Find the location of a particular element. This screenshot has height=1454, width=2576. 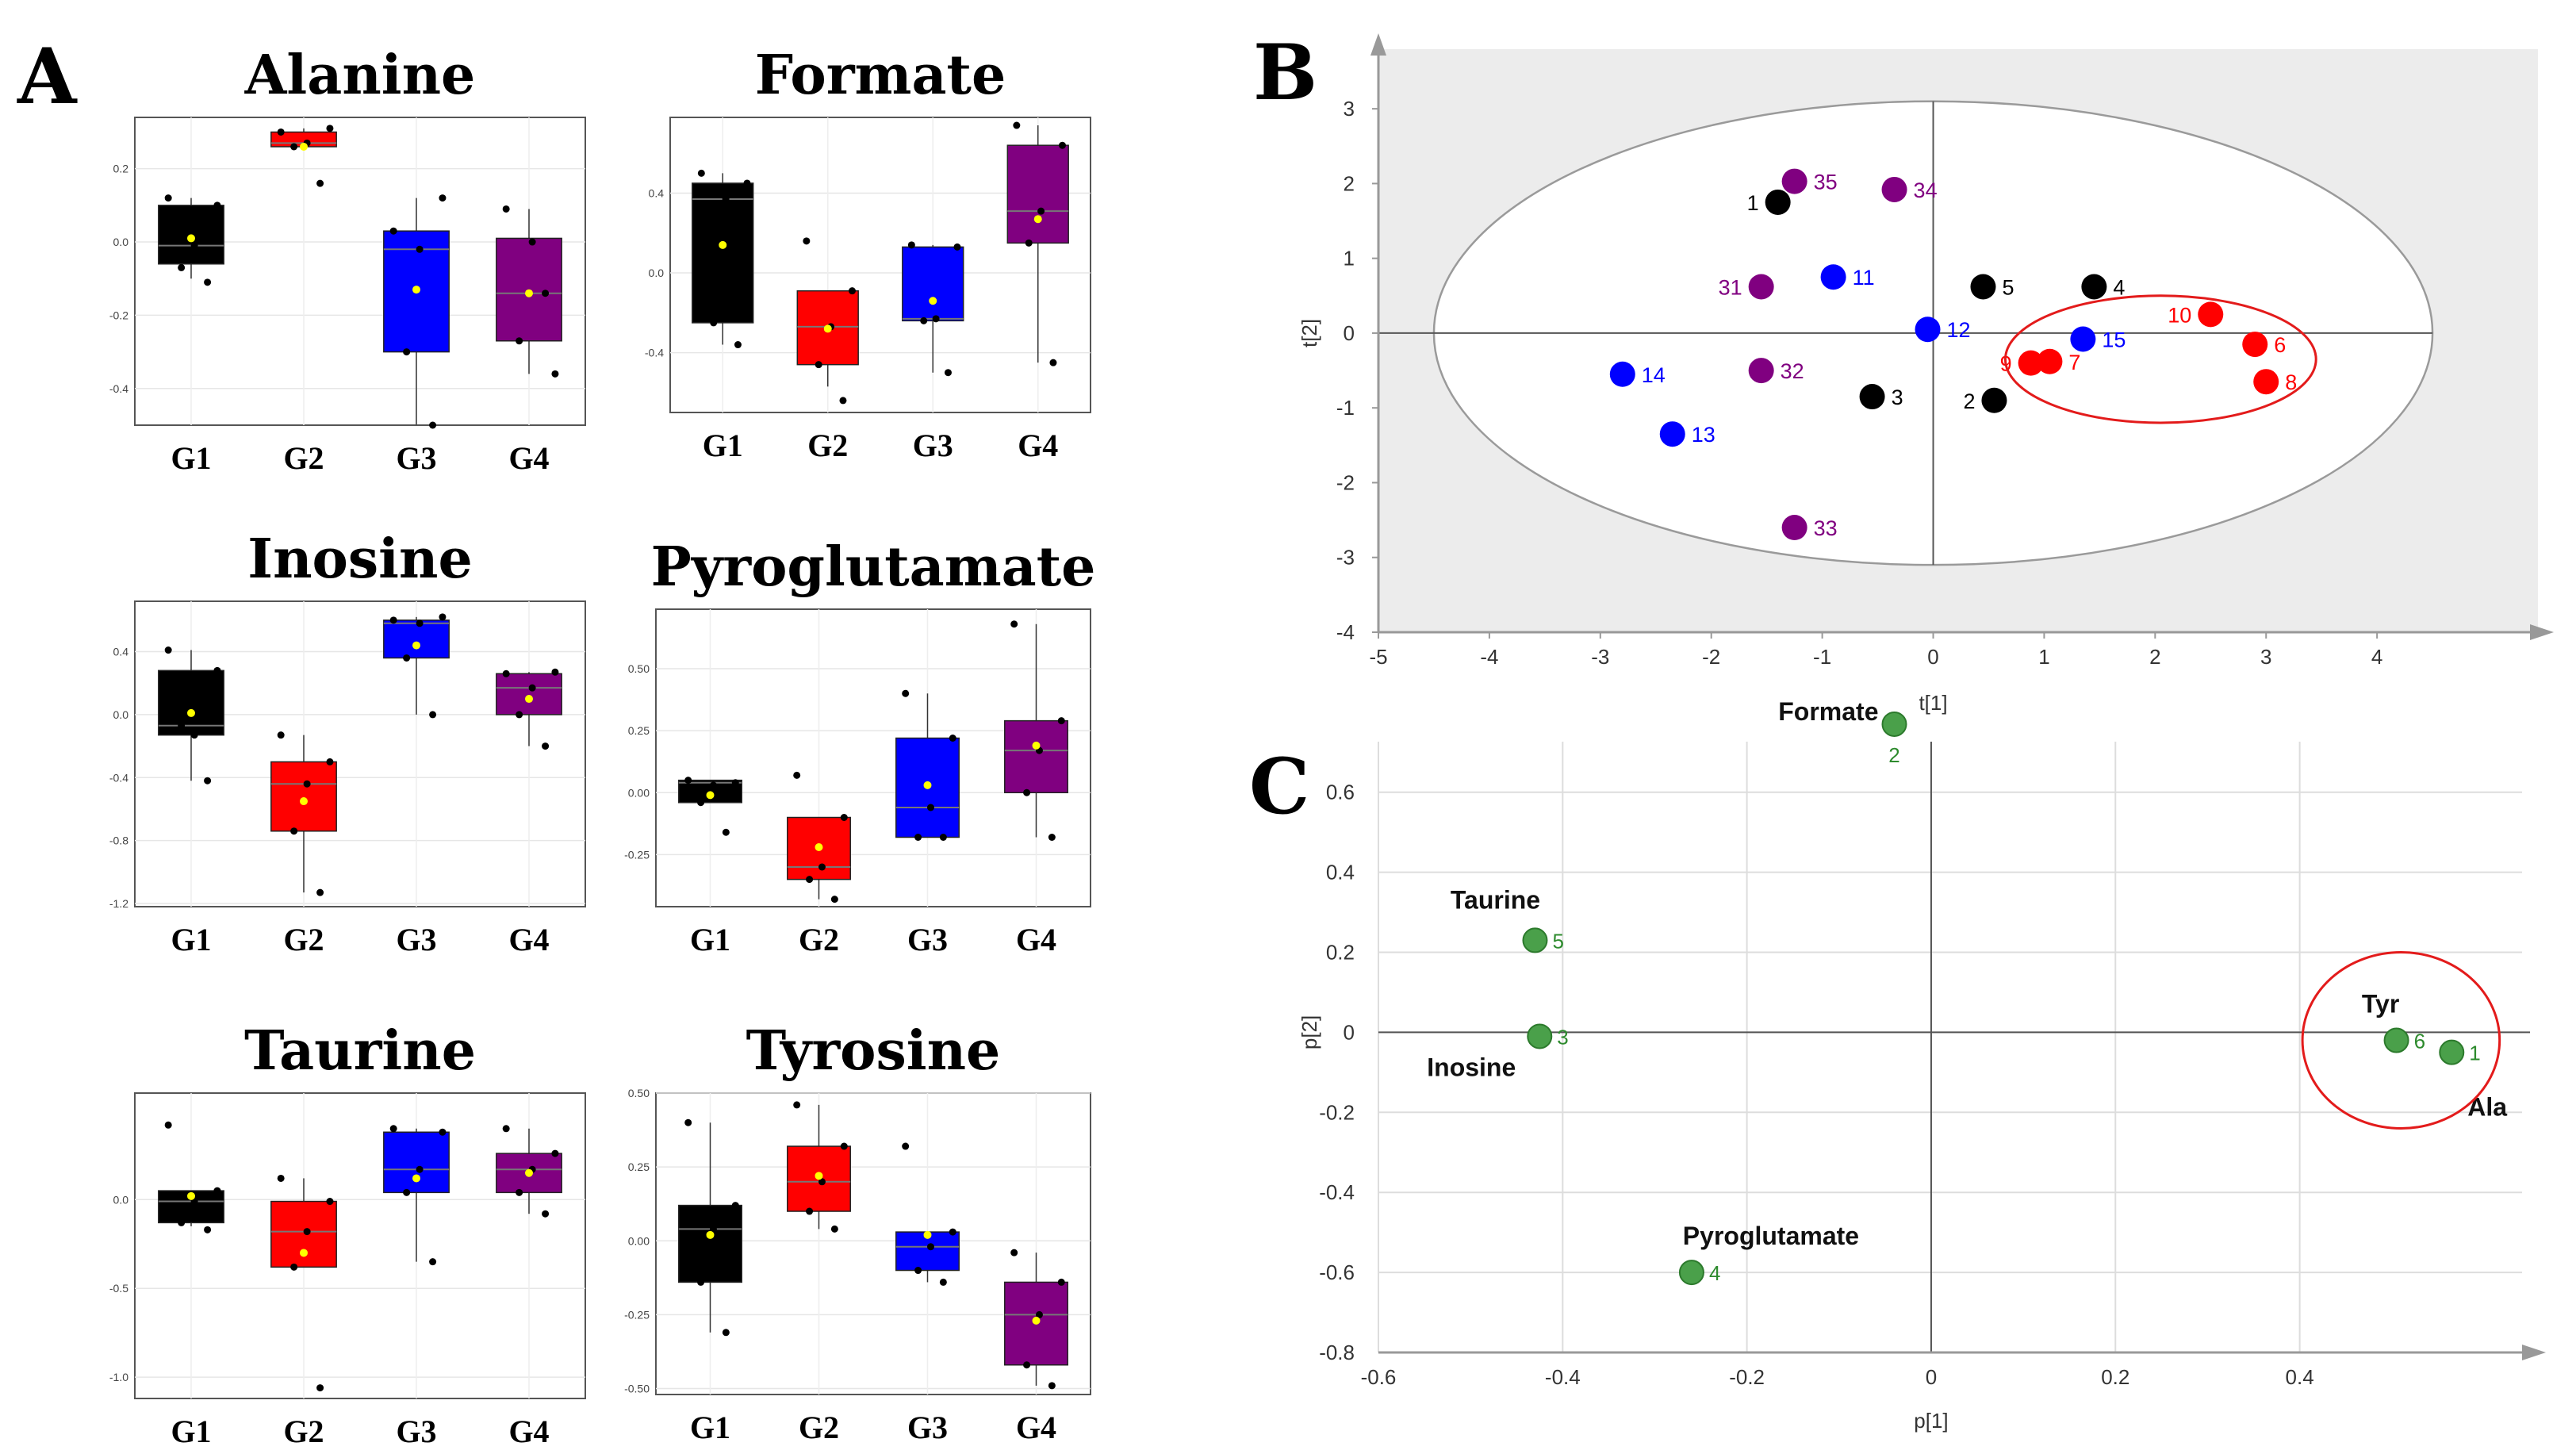

loading-point-name: Inosine is located at coordinates (1472, 1067).